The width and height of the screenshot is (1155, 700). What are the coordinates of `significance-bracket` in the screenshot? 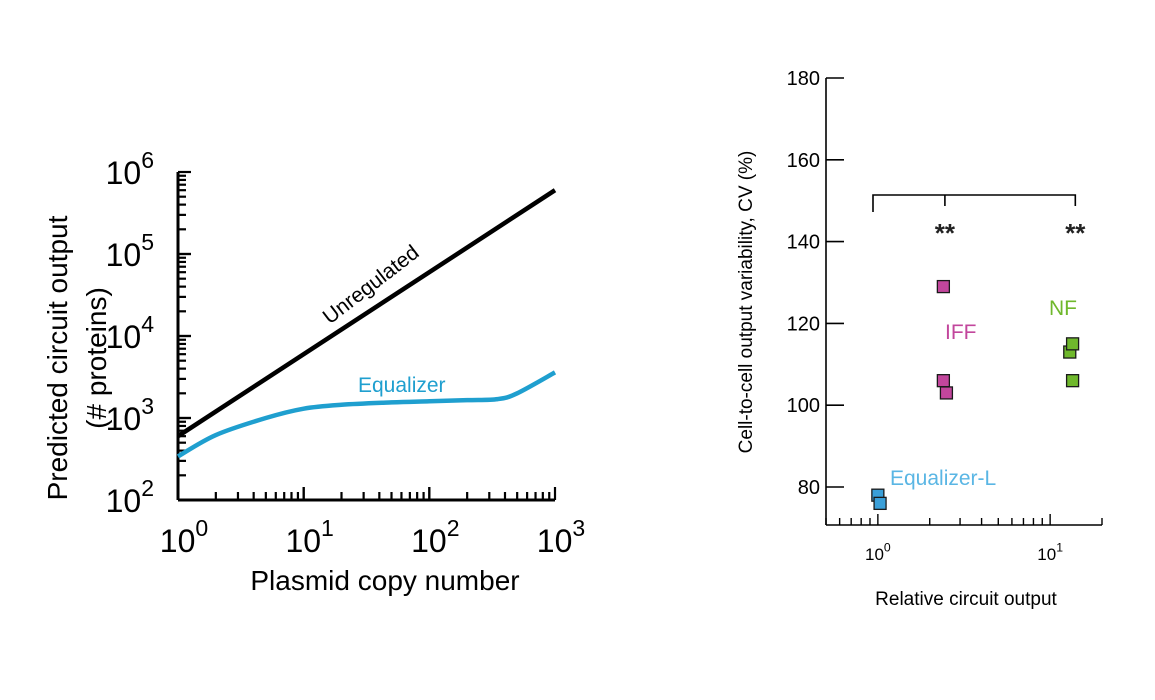 It's located at (974, 203).